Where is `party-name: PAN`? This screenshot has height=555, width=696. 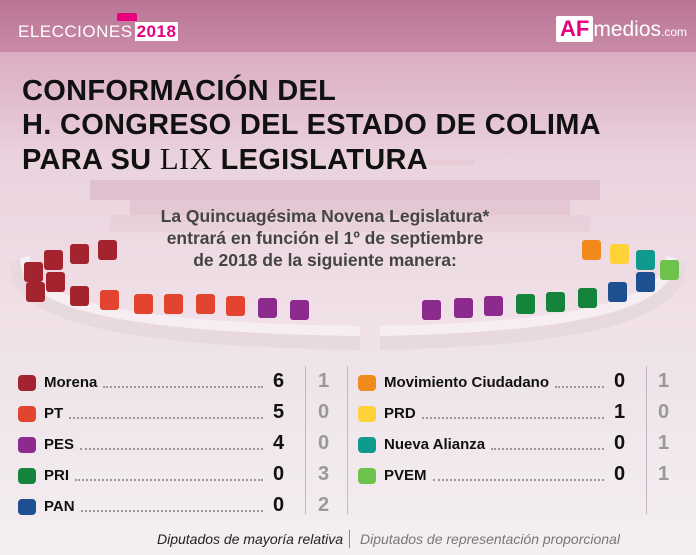
party-name: PAN is located at coordinates (59, 506).